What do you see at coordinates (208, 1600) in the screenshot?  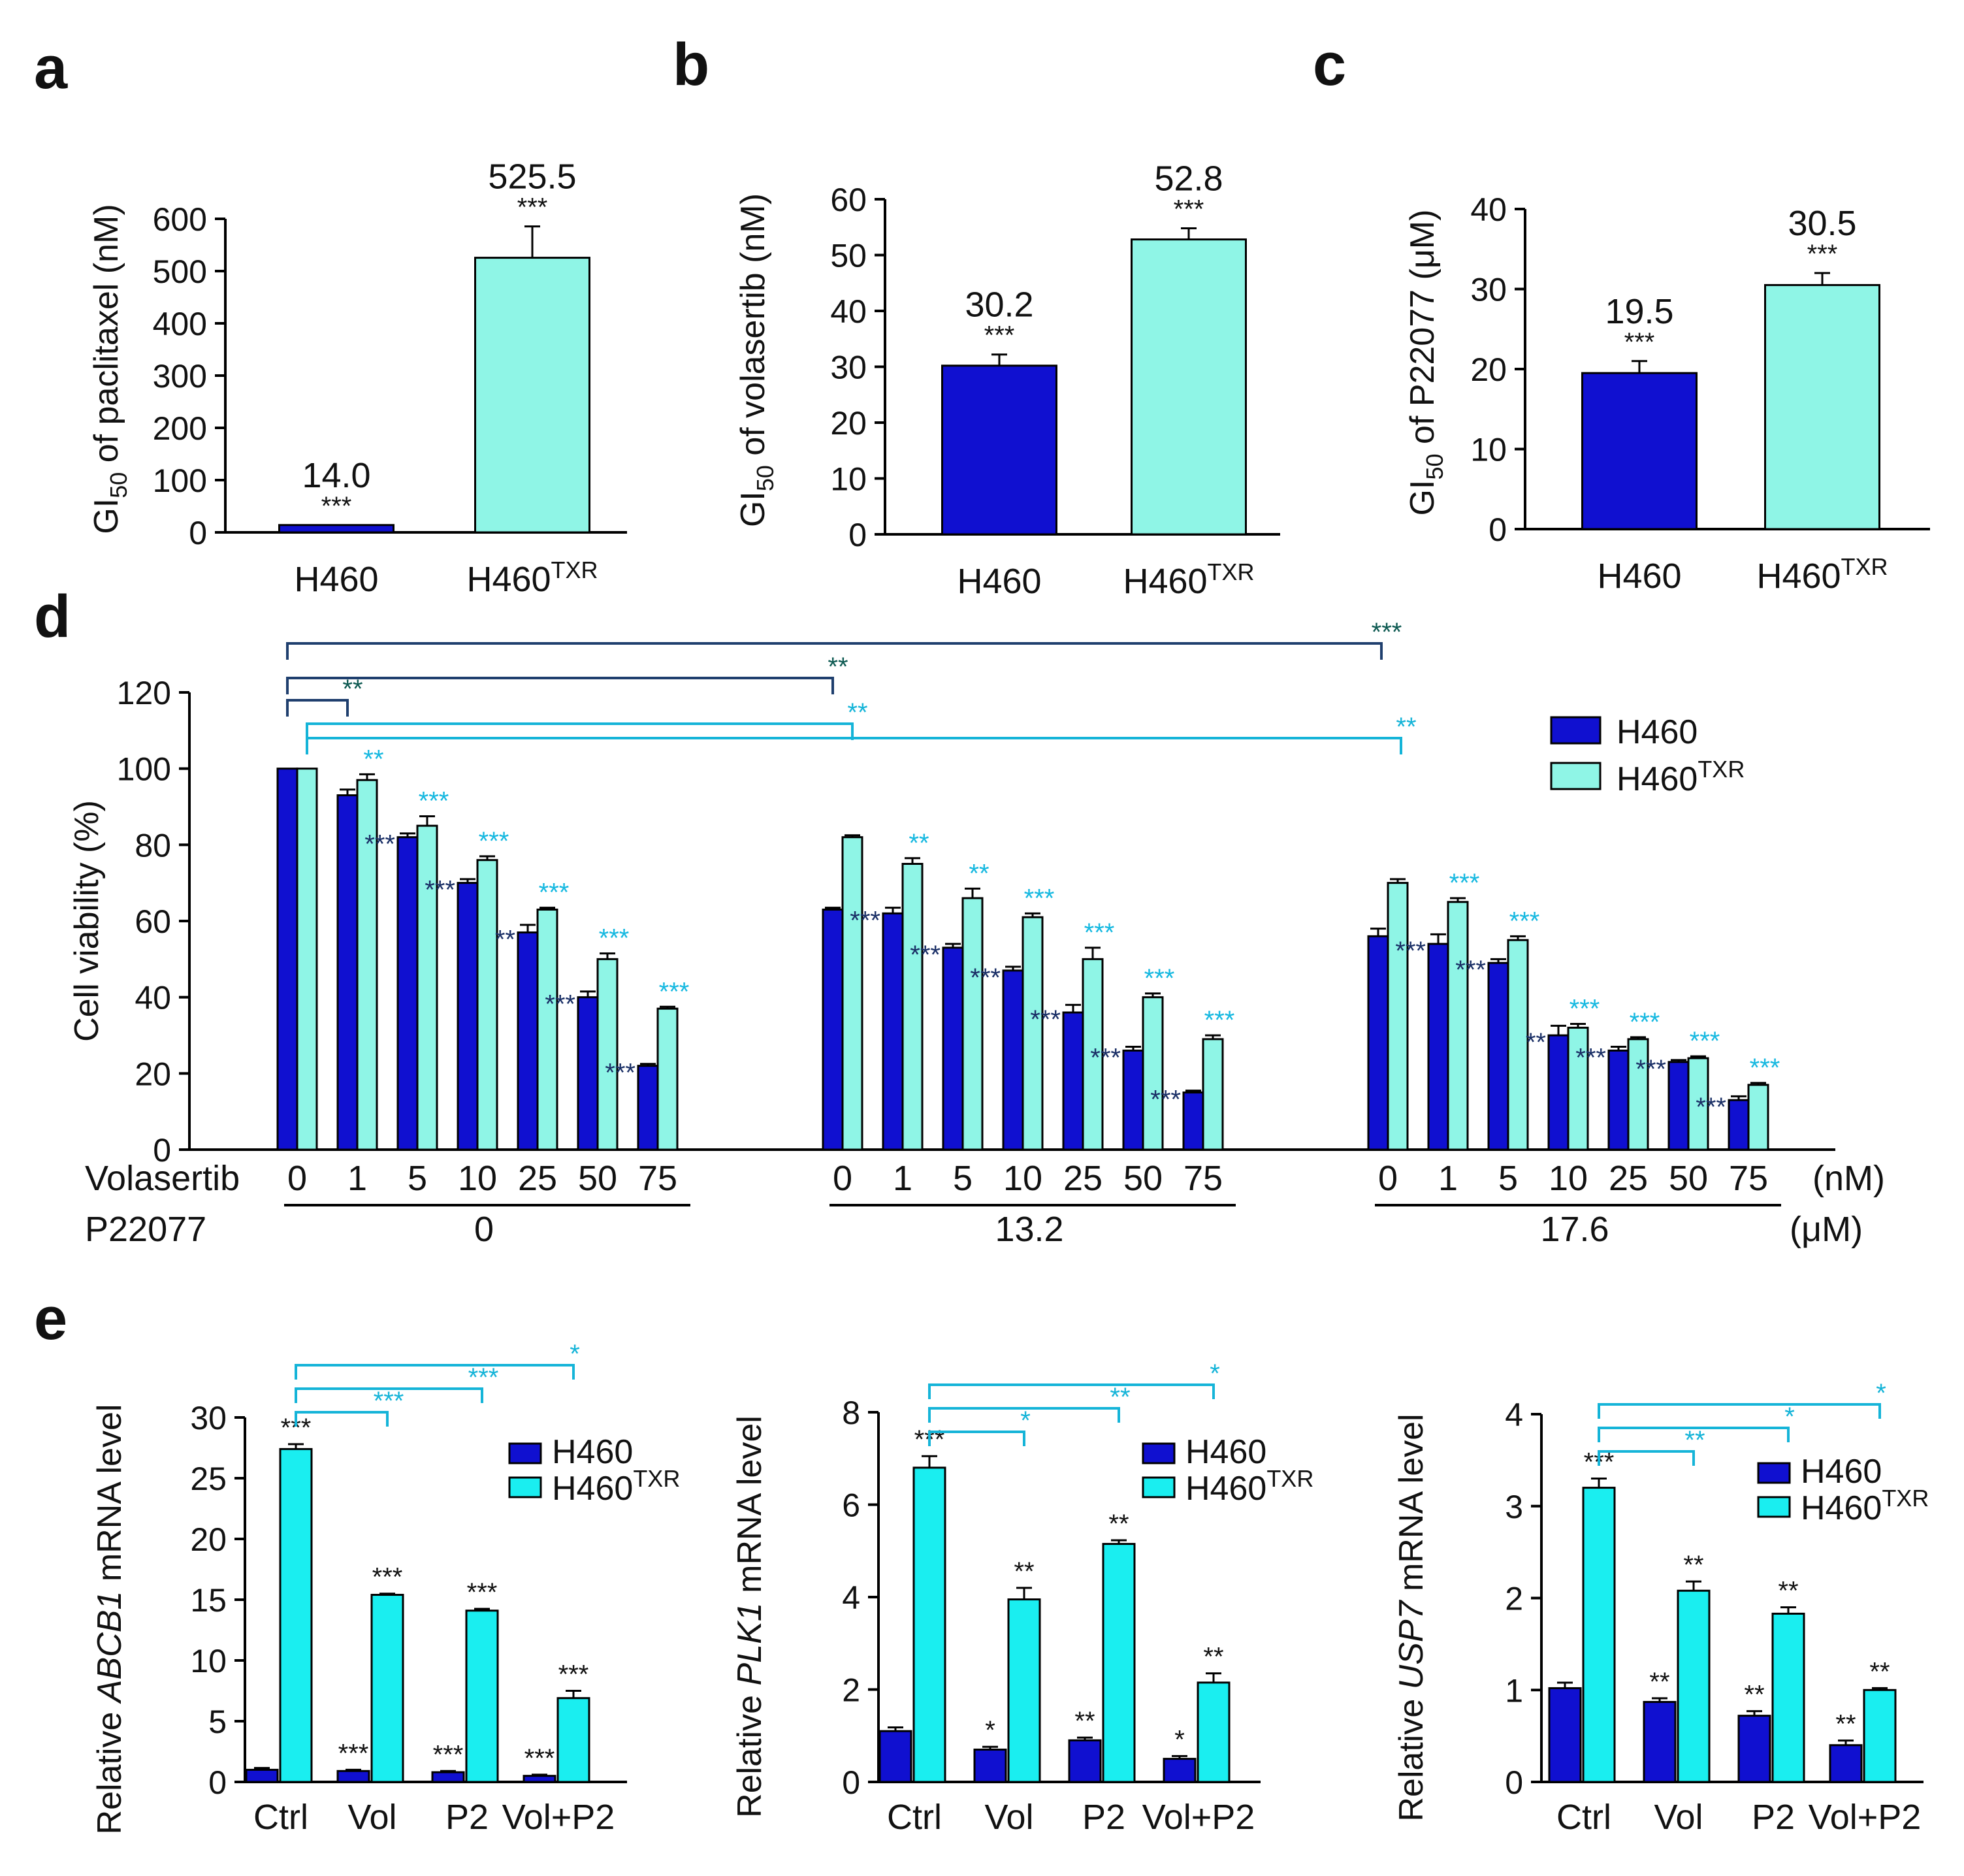 I see `panel-e1-y-tick-label: 15` at bounding box center [208, 1600].